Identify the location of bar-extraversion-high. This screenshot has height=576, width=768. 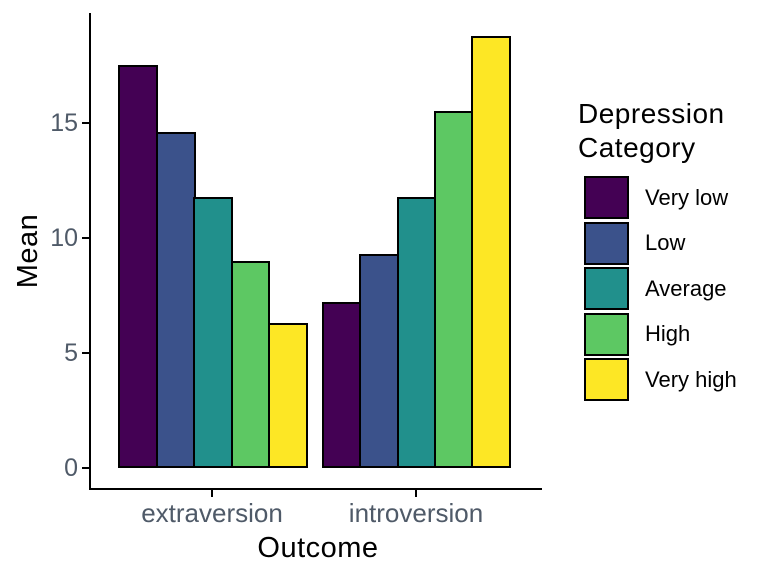
(250, 364).